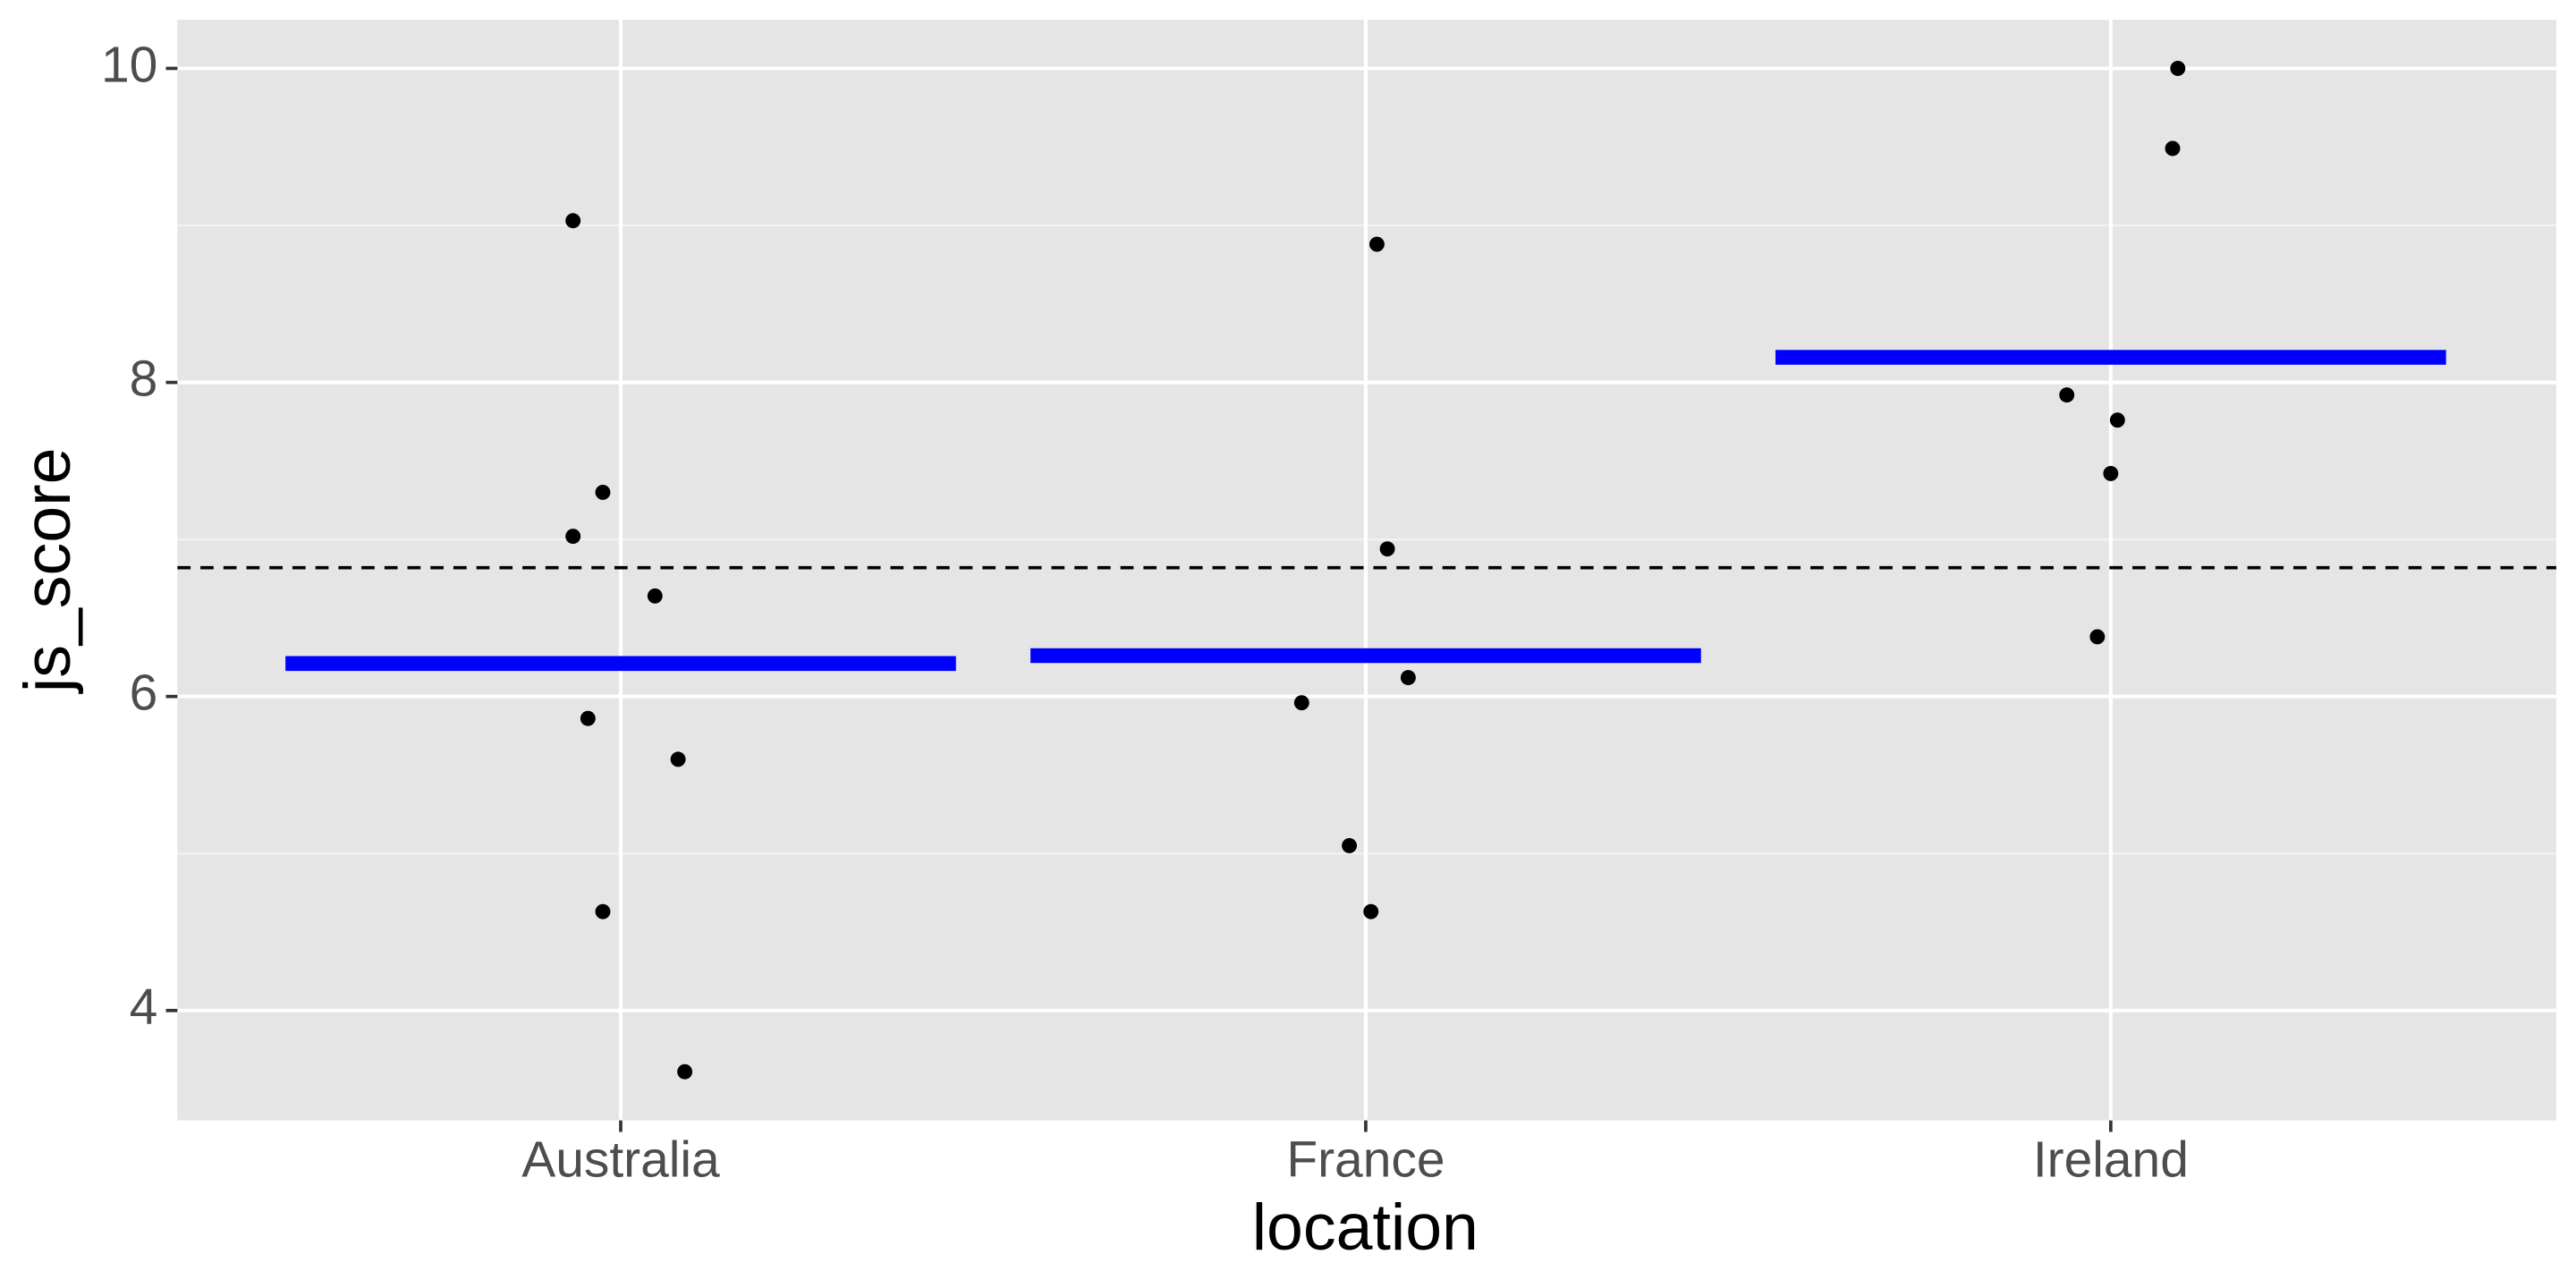 This screenshot has width=2576, height=1288. Describe the element at coordinates (1365, 1227) in the screenshot. I see `x-axis-title: location` at that location.